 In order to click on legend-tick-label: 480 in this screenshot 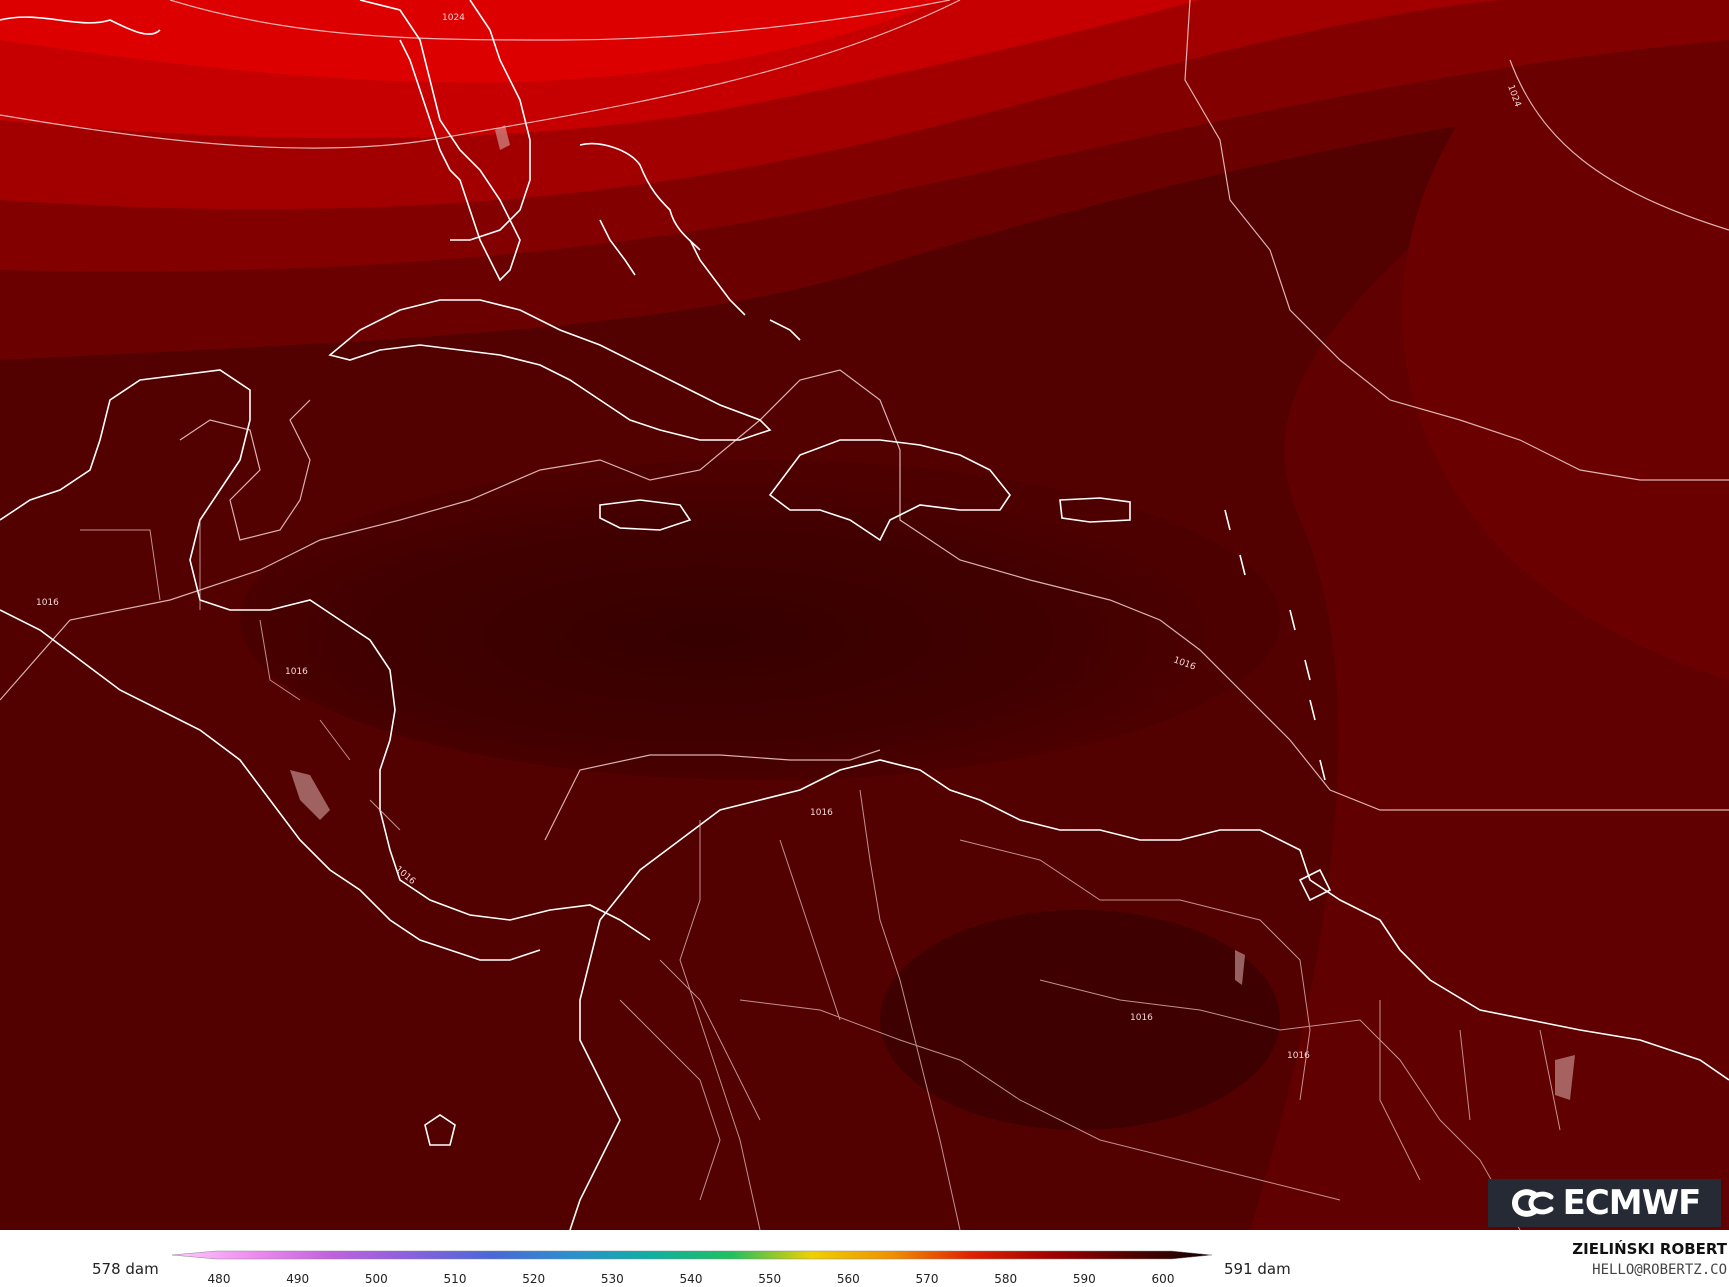, I will do `click(219, 1279)`.